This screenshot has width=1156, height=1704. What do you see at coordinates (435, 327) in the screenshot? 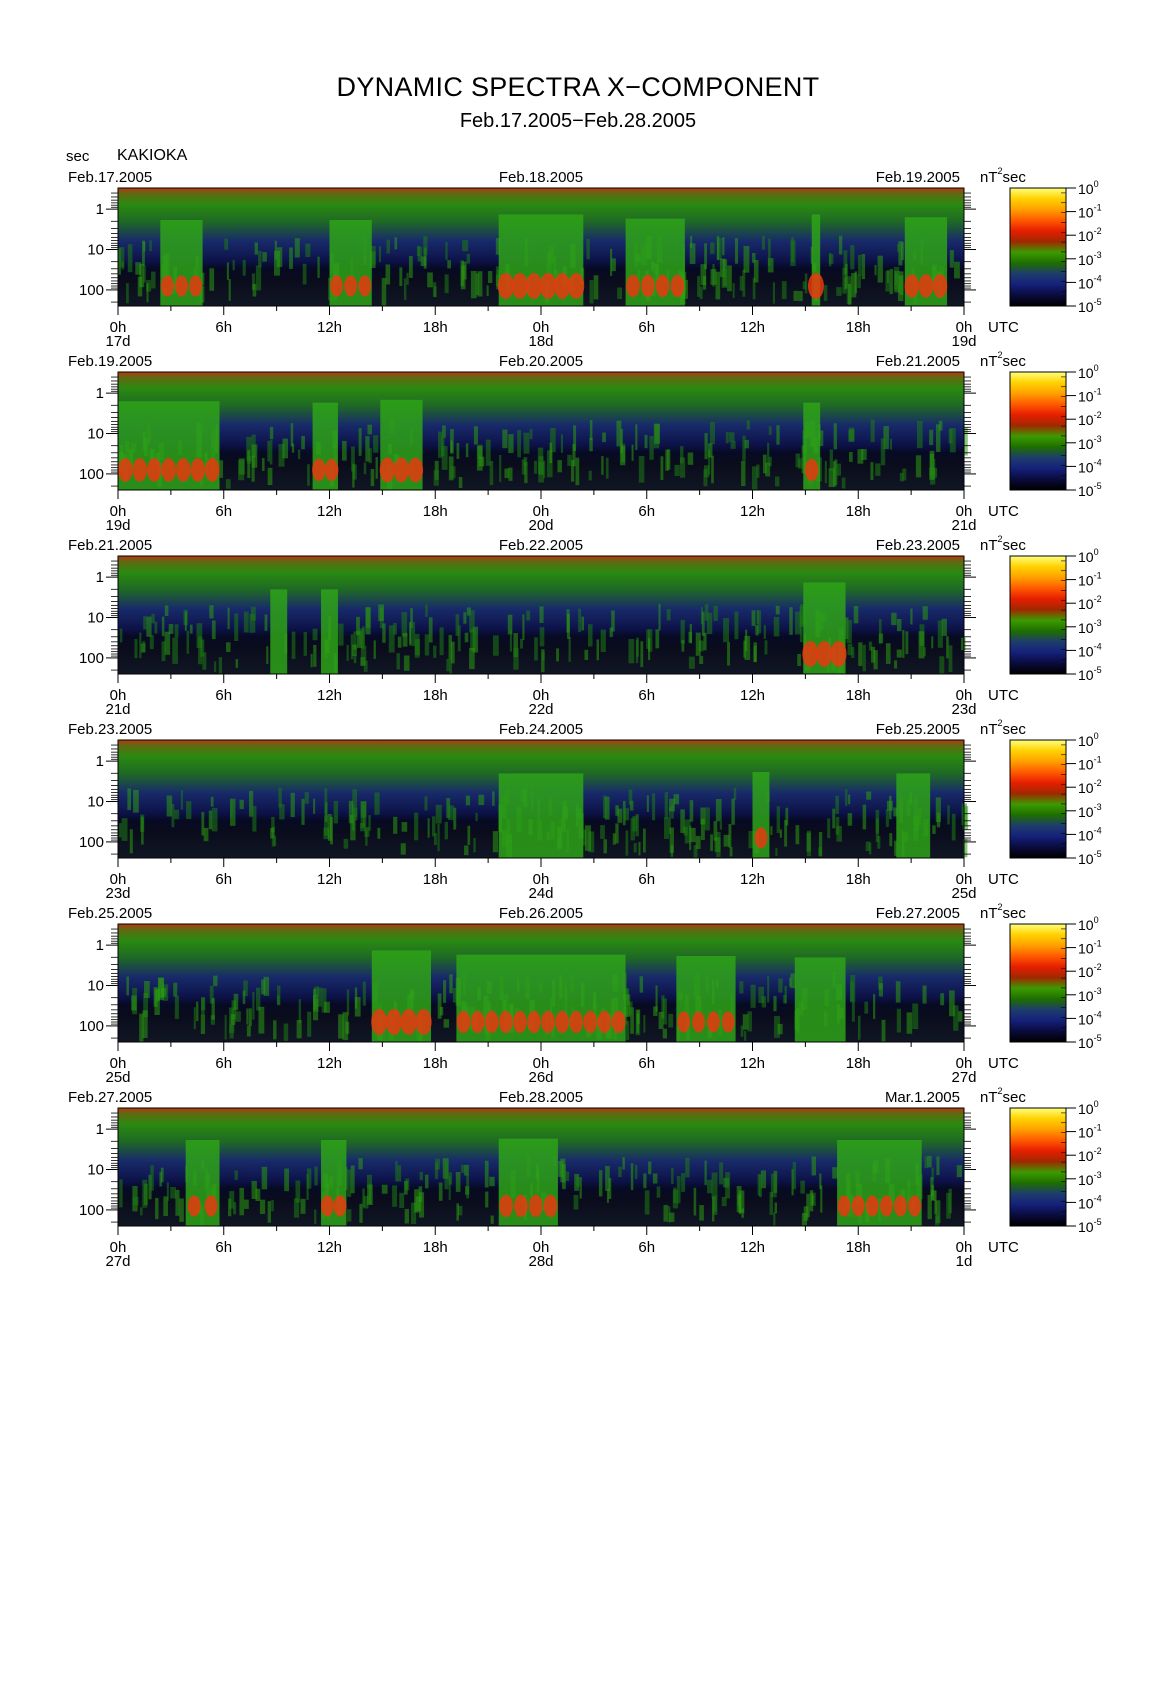
I see `x-tick-label: 18h` at bounding box center [435, 327].